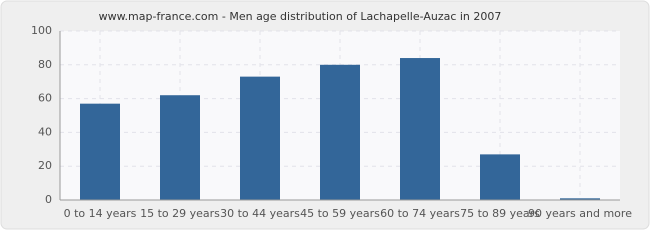 The height and width of the screenshot is (240, 650). Describe the element at coordinates (45, 98) in the screenshot. I see `y-tick-label: 60` at that location.